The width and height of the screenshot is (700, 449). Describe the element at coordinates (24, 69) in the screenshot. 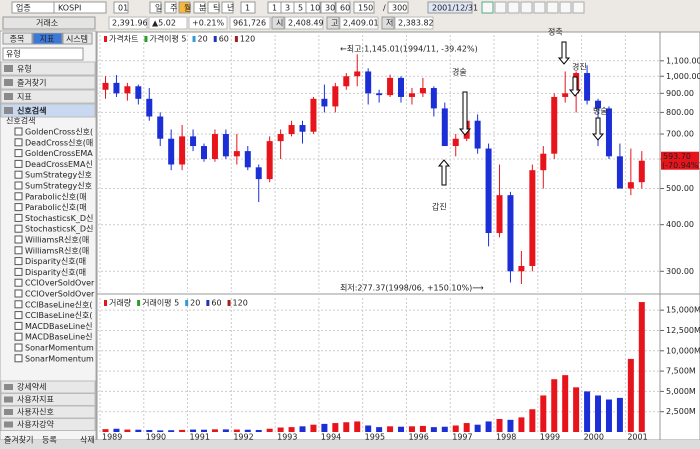

I see `section-label: 유형` at that location.